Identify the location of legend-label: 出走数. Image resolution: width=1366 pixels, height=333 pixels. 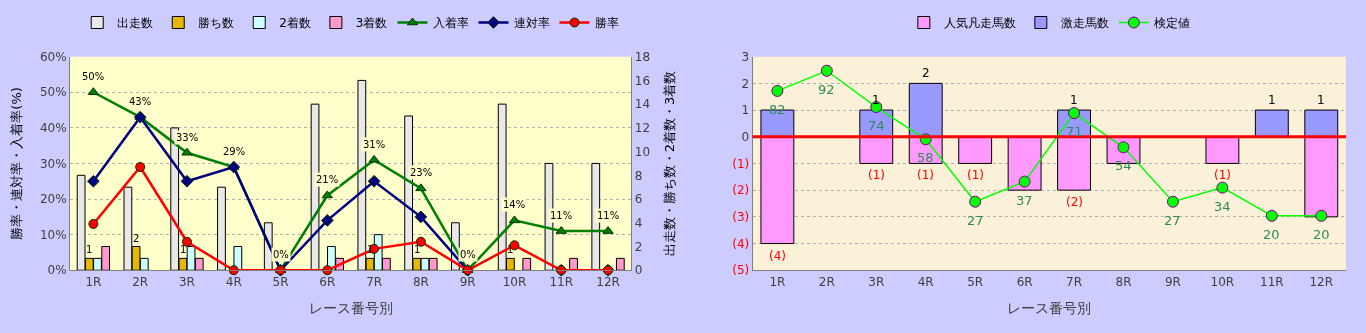
(135, 23).